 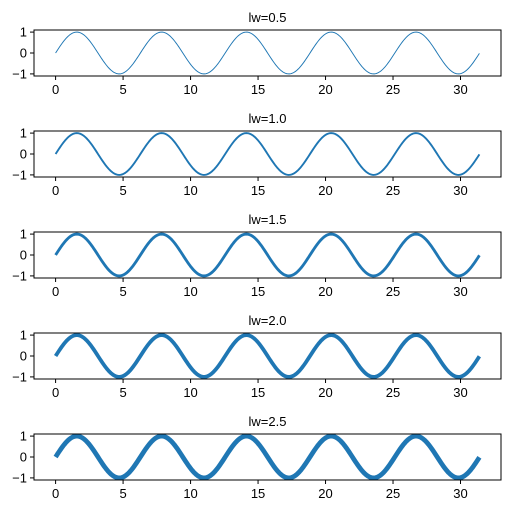 I want to click on subplot-title: lw=1.0, so click(x=268, y=118).